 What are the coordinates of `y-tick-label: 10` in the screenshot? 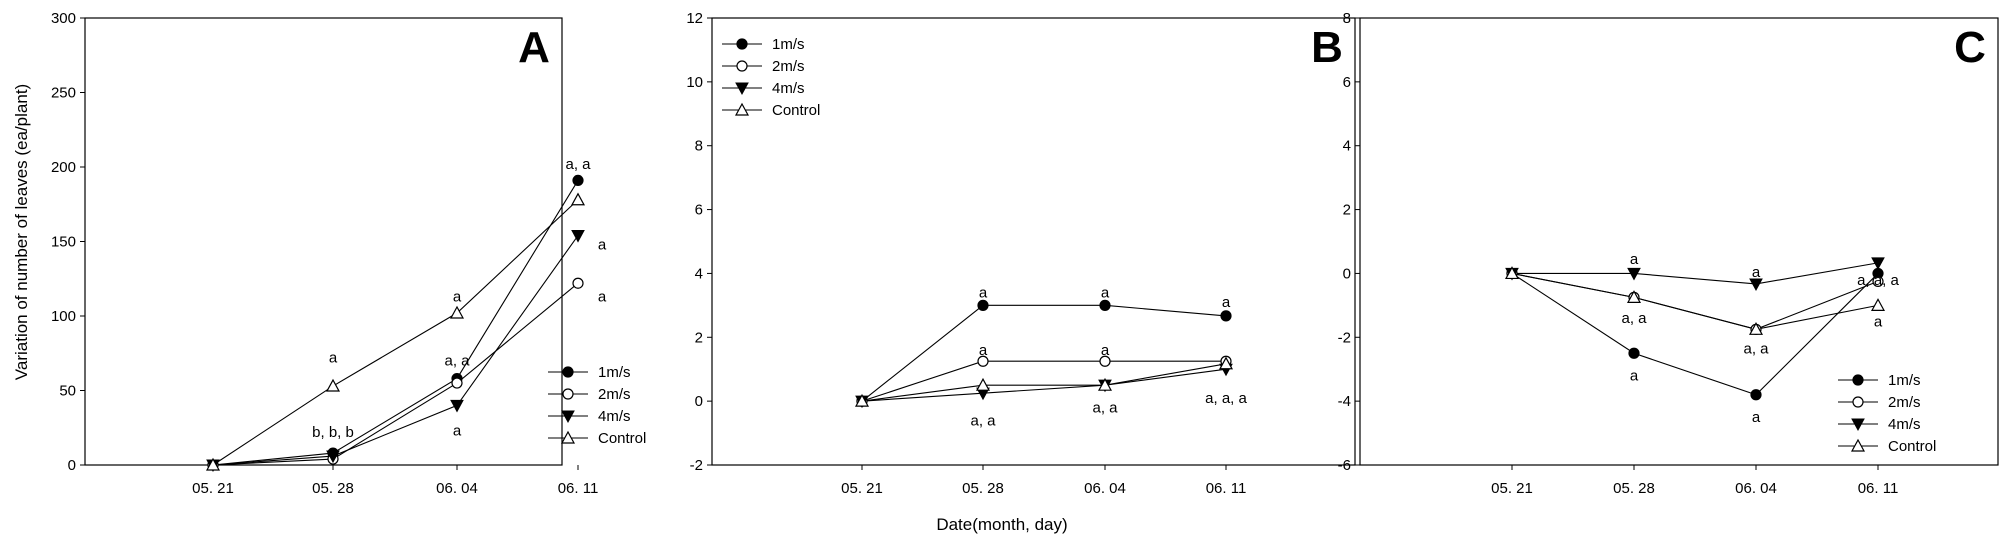 It's located at (694, 82).